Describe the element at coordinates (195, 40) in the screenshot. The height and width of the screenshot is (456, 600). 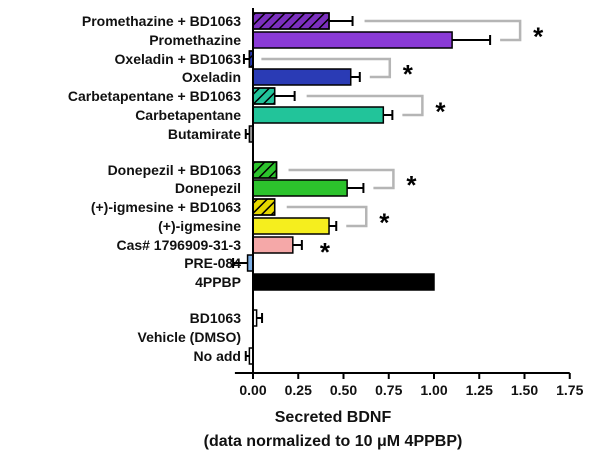
I see `category-label: Promethazine` at that location.